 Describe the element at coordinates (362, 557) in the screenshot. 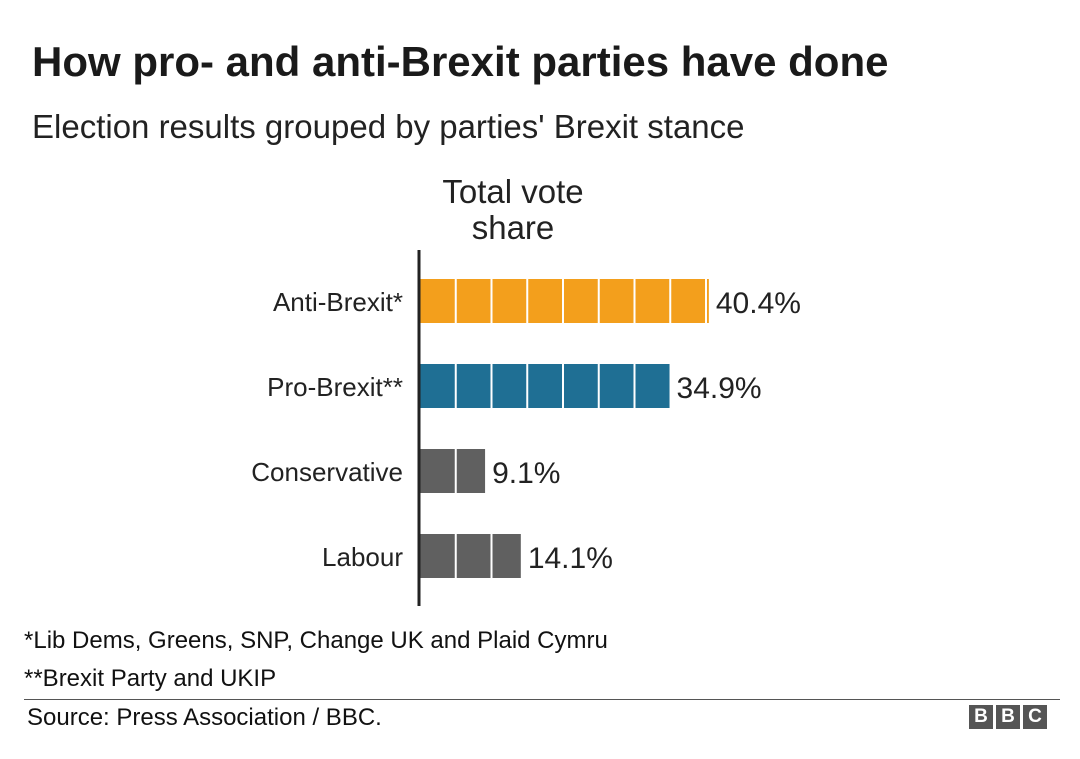

I see `category-label-labour: Labour` at that location.